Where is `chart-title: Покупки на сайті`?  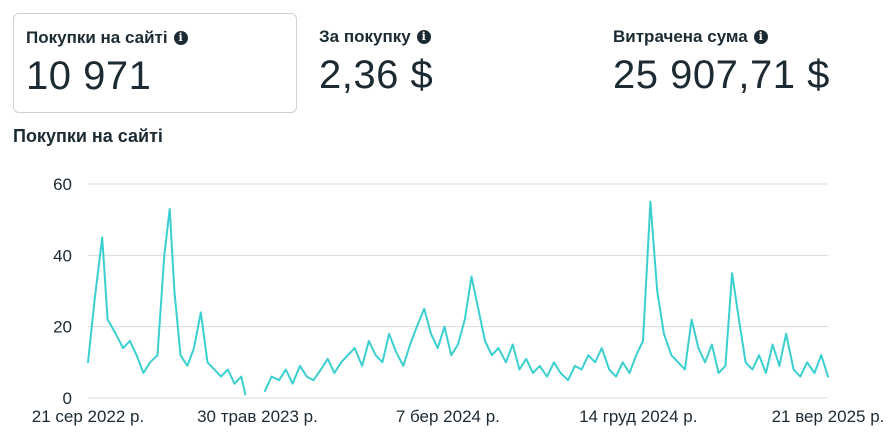
chart-title: Покупки на сайті is located at coordinates (88, 136).